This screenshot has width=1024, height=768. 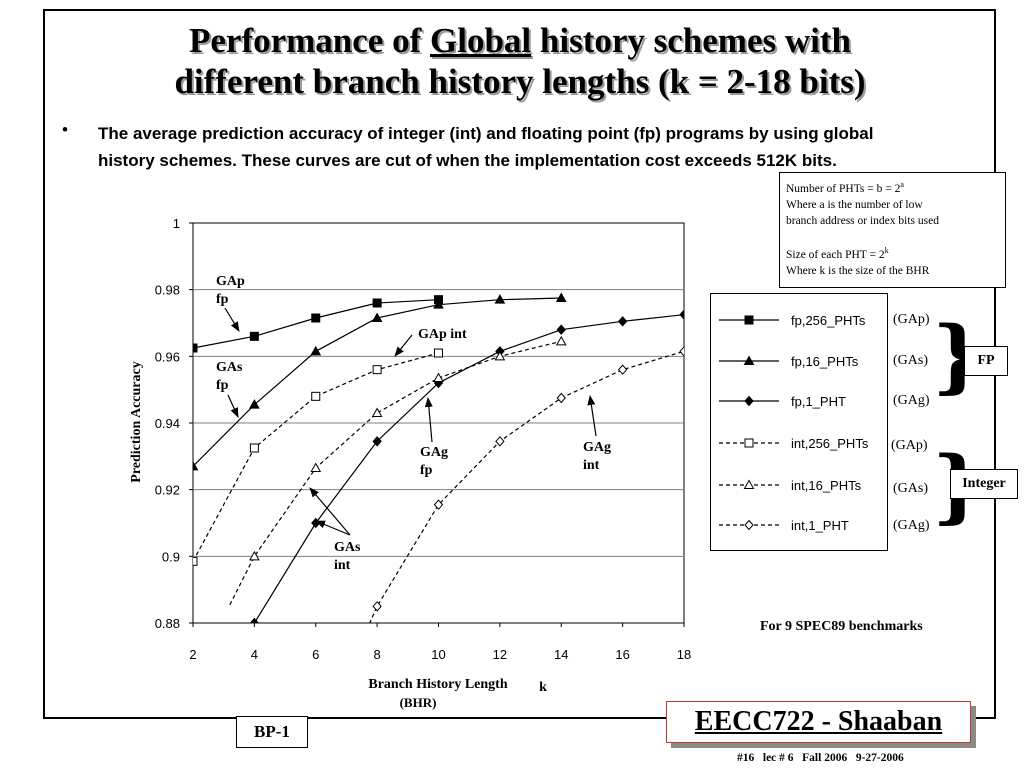 What do you see at coordinates (232, 319) in the screenshot?
I see `arrow-gap-fp` at bounding box center [232, 319].